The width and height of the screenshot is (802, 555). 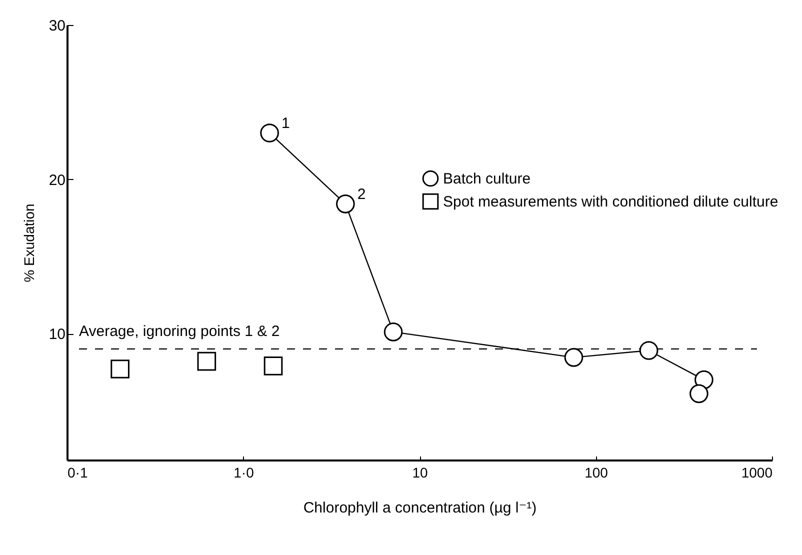 I want to click on x-tick-label: 10, so click(x=420, y=472).